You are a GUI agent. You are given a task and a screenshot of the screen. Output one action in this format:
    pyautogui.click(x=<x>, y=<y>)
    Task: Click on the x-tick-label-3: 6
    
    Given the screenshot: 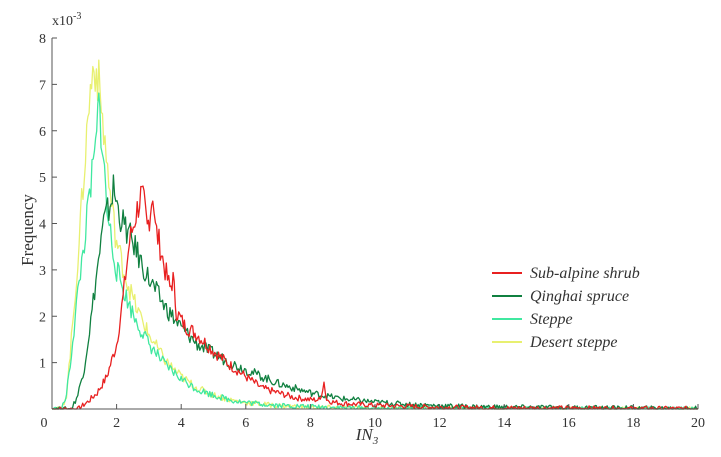 What is the action you would take?
    pyautogui.click(x=245, y=423)
    